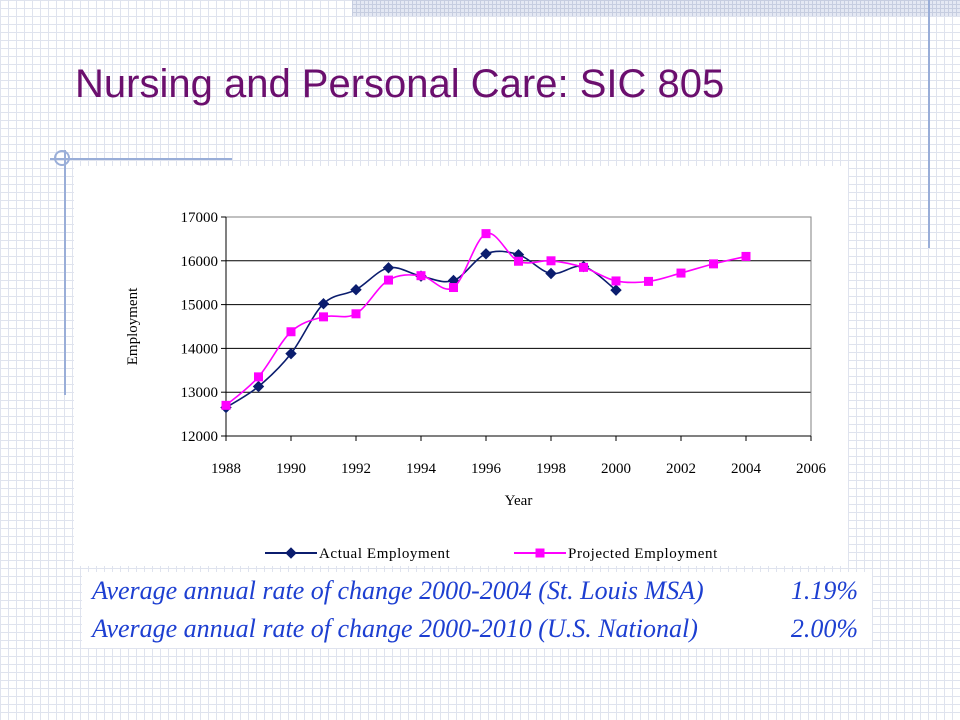 The height and width of the screenshot is (720, 960). I want to click on point-projected-1990, so click(291, 332).